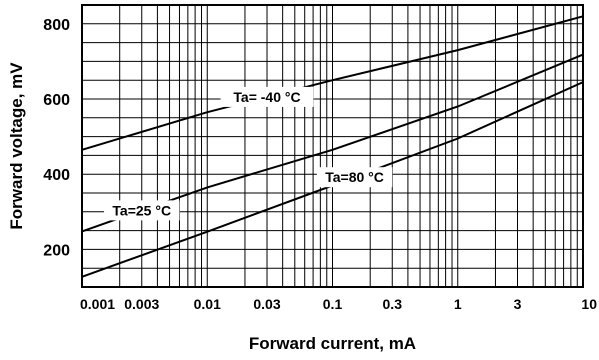 The image size is (599, 360). What do you see at coordinates (56, 25) in the screenshot?
I see `y-tick-label: 800` at bounding box center [56, 25].